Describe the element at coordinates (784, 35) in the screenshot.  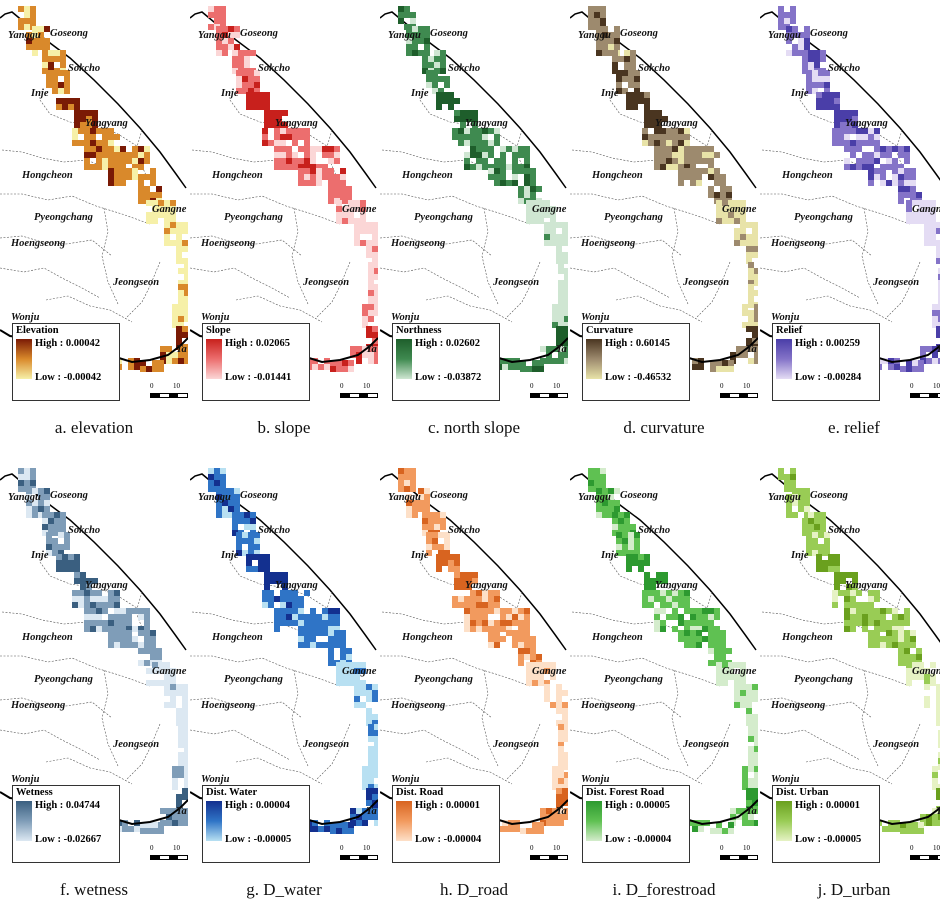
I see `label-yanggu: Yanggu` at that location.